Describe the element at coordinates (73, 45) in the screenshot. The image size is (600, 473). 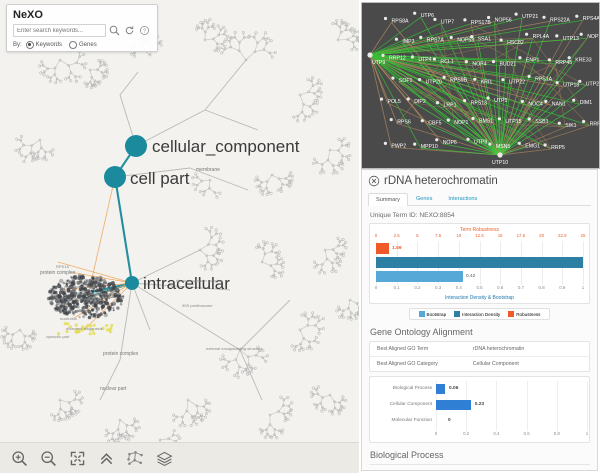
I see `radio-genes-dot` at that location.